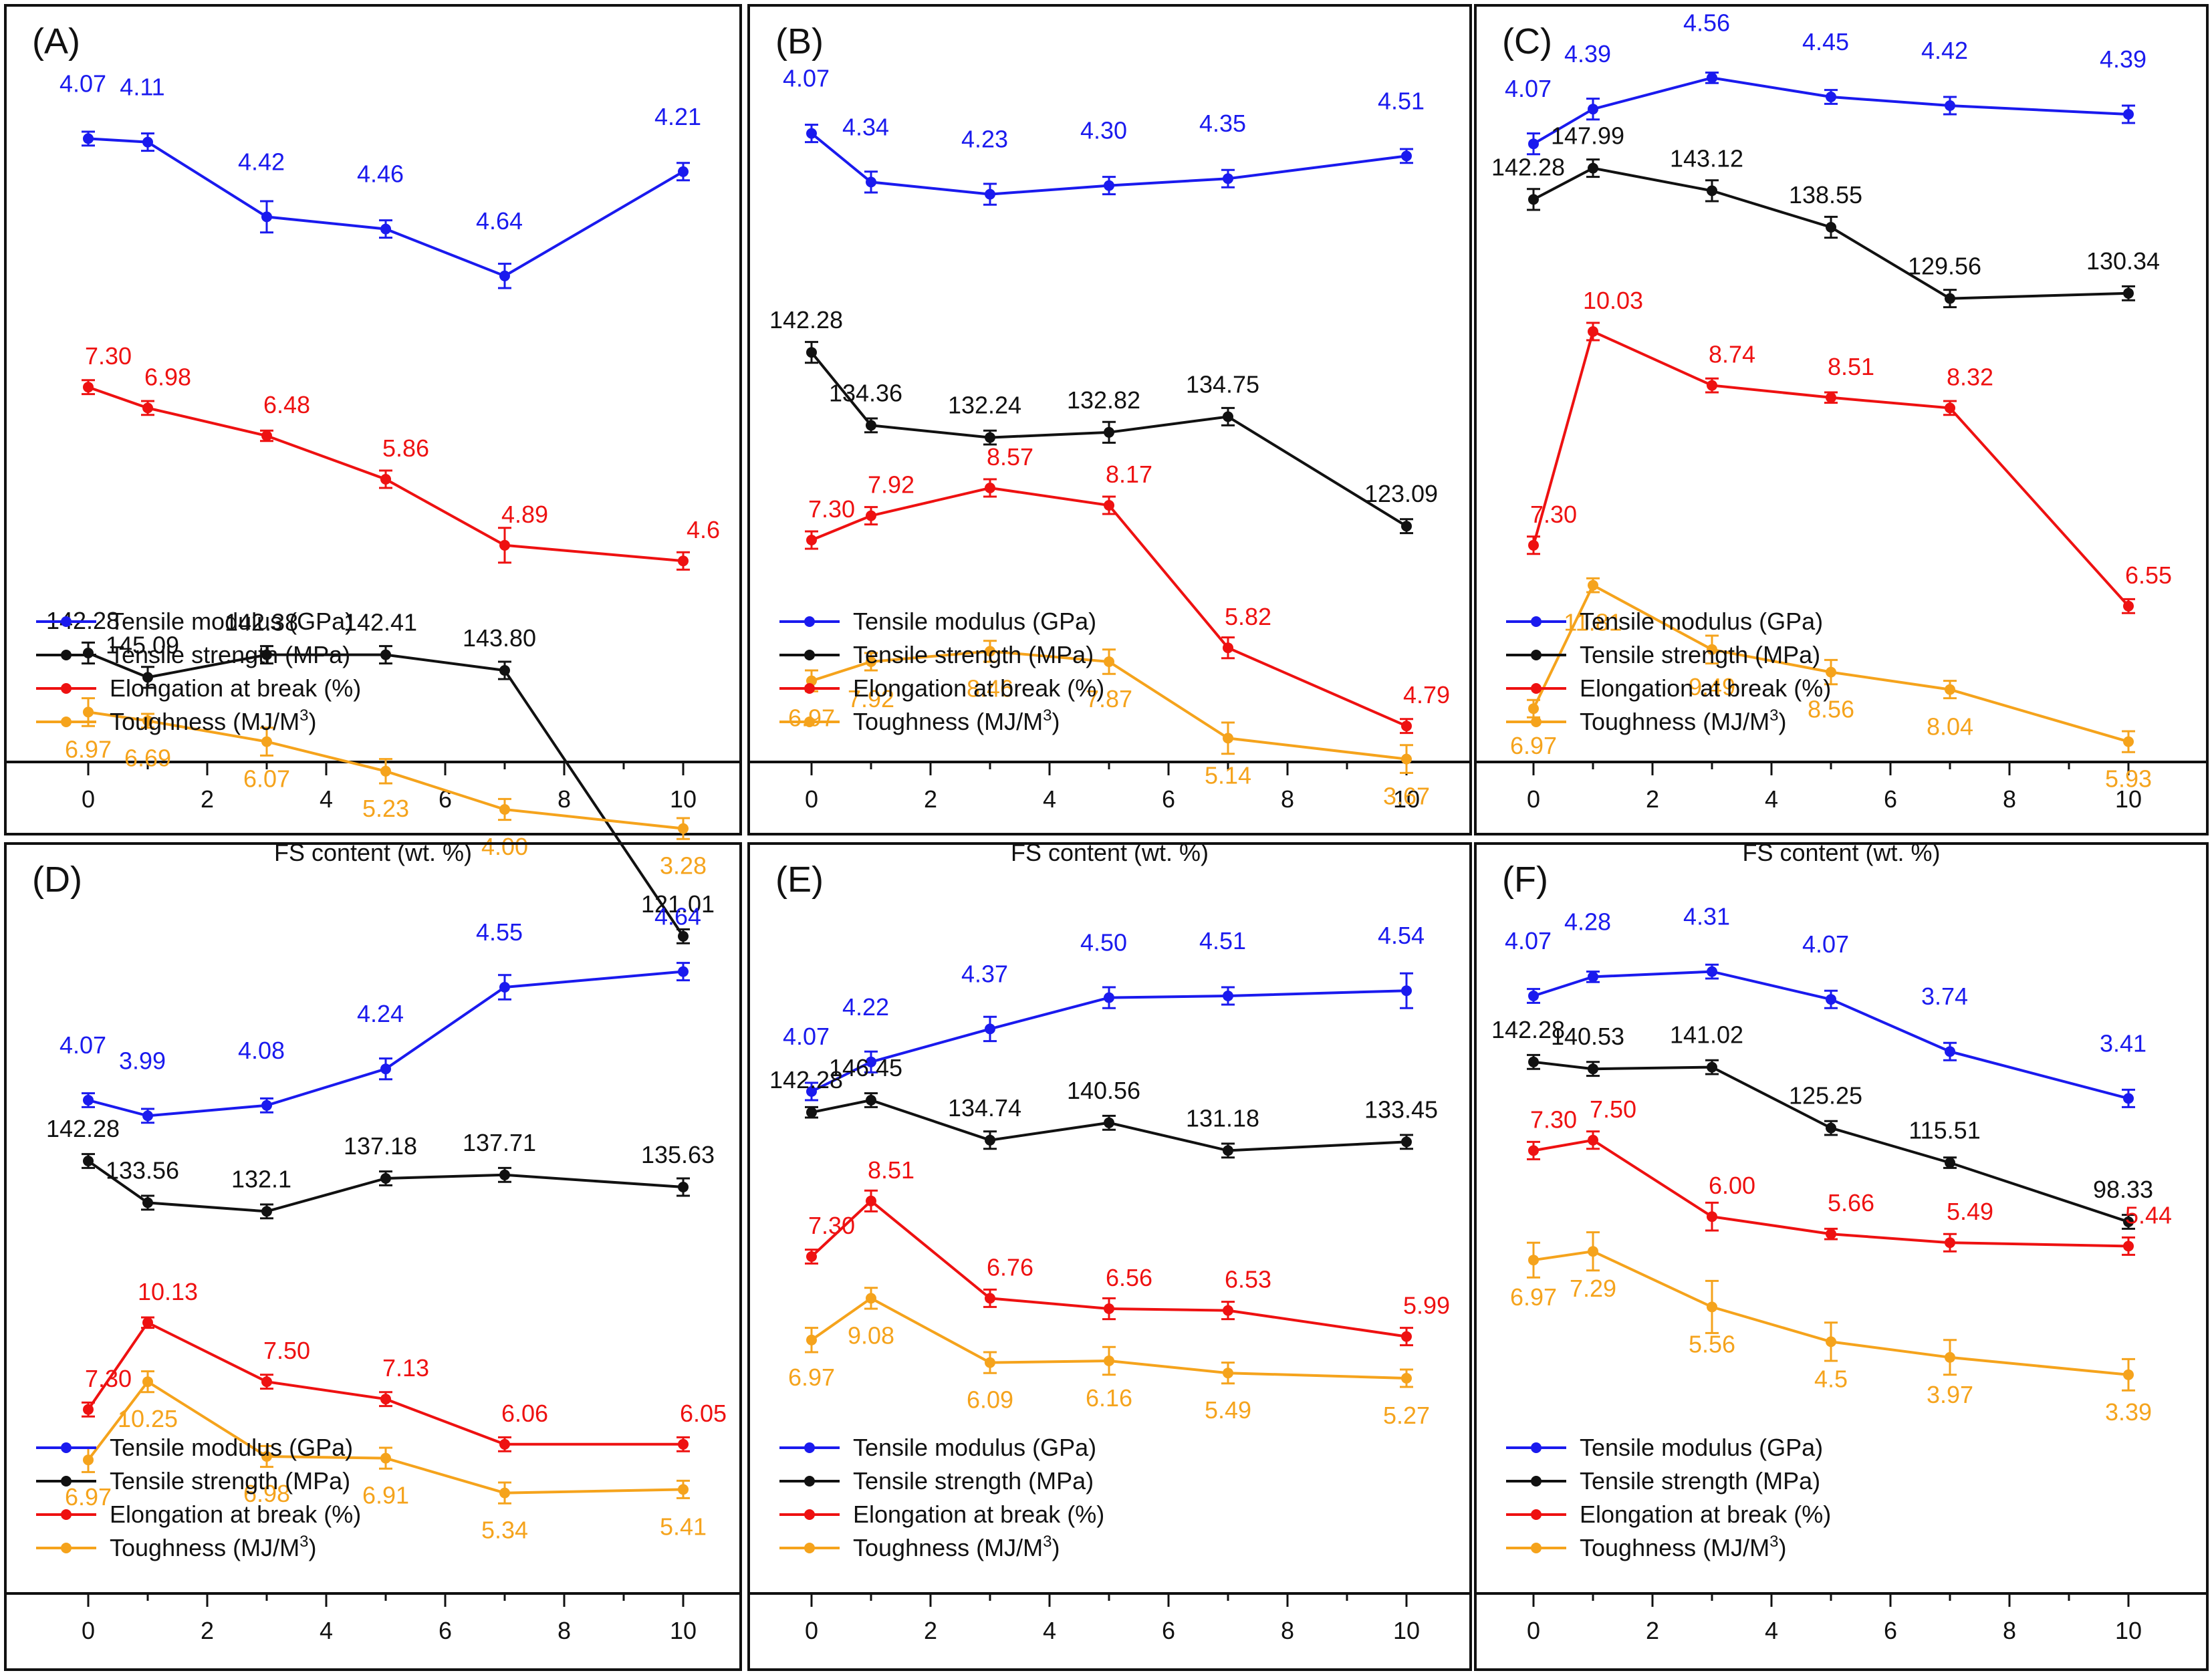  Describe the element at coordinates (385, 808) in the screenshot. I see `data-label: 5.23` at that location.